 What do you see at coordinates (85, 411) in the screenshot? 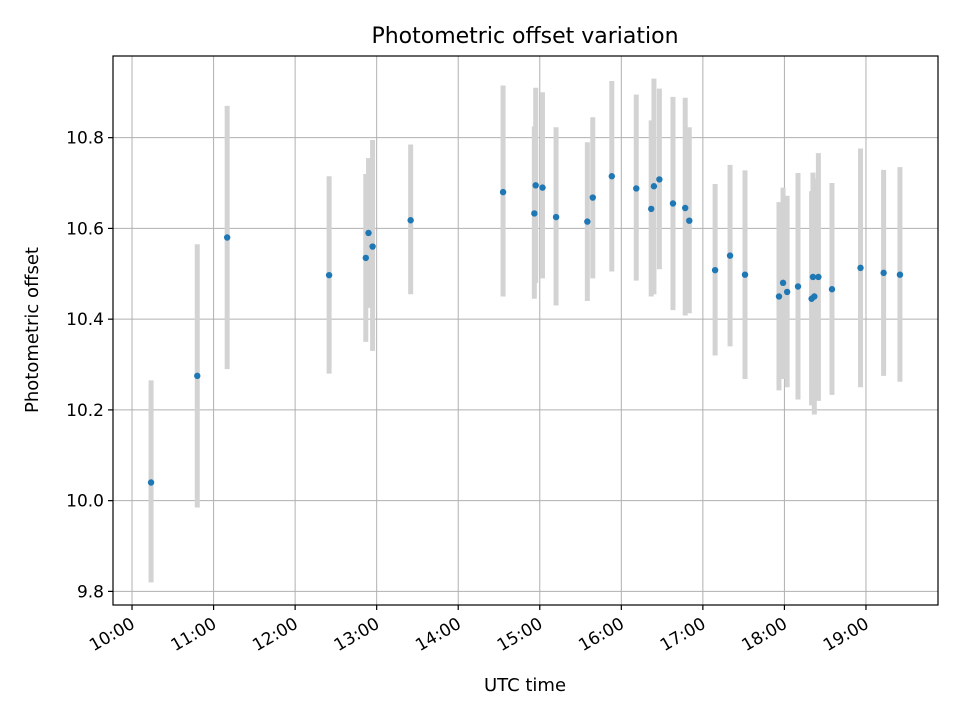
I see `y-tick-label: 10.2` at bounding box center [85, 411].